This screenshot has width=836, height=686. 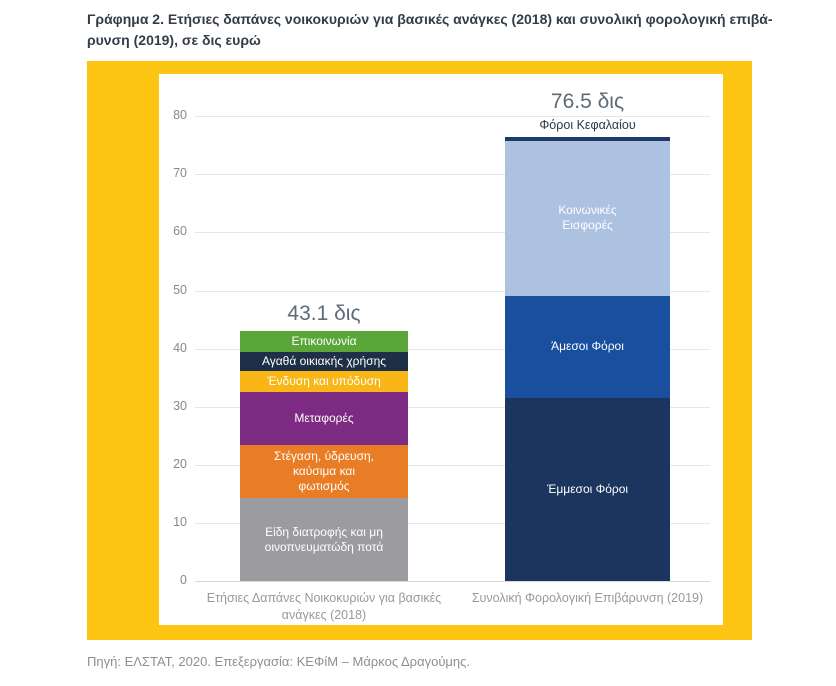 I want to click on bar-segment: Αγαθά οικιακής χρήσης, so click(x=324, y=361).